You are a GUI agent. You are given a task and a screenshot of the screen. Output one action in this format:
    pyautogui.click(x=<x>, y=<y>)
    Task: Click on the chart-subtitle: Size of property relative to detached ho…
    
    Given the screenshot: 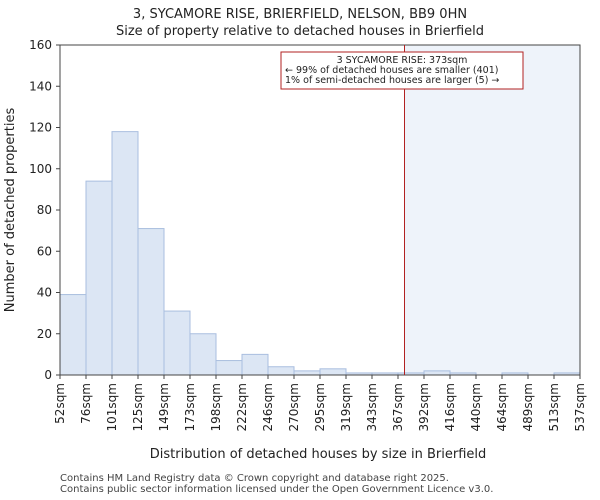 What is the action you would take?
    pyautogui.click(x=300, y=31)
    